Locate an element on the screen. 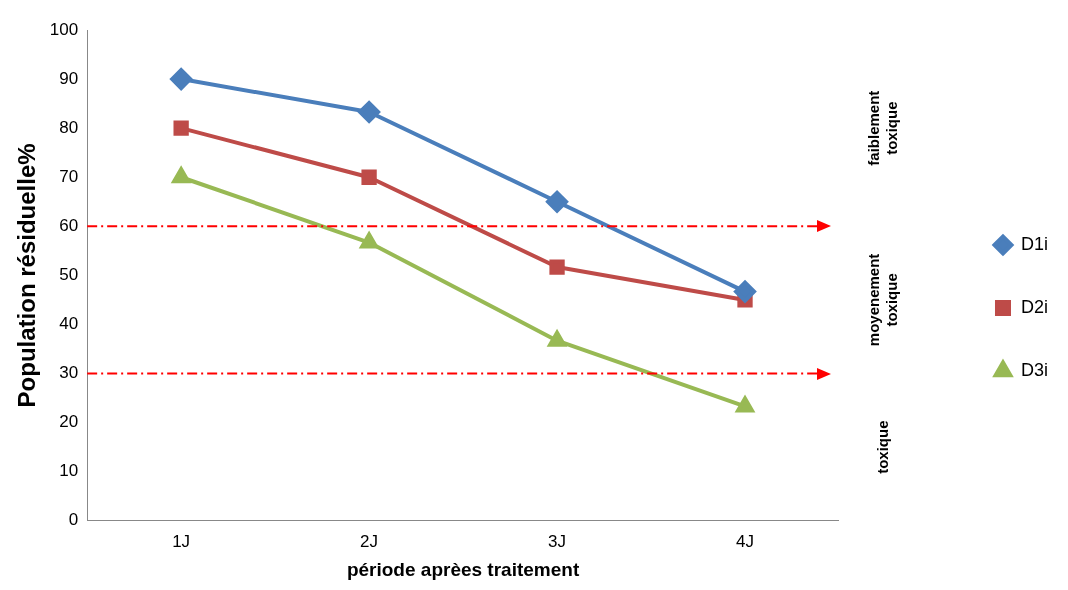 The image size is (1068, 590). y-tick-label: 80 is located at coordinates (69, 127).